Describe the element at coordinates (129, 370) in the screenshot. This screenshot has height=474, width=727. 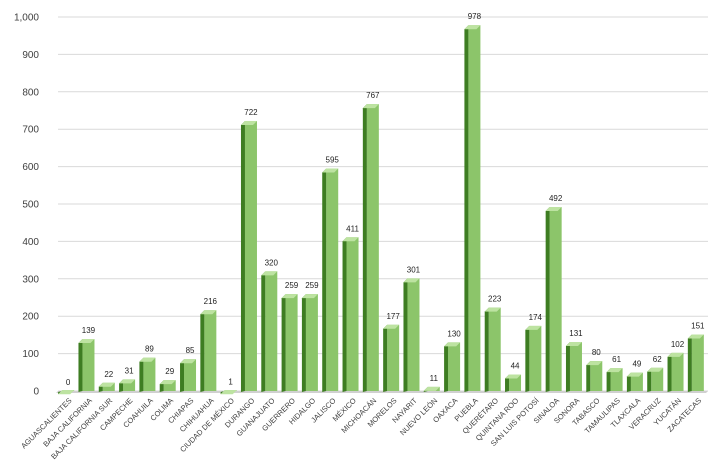
I see `data-label: 31` at that location.